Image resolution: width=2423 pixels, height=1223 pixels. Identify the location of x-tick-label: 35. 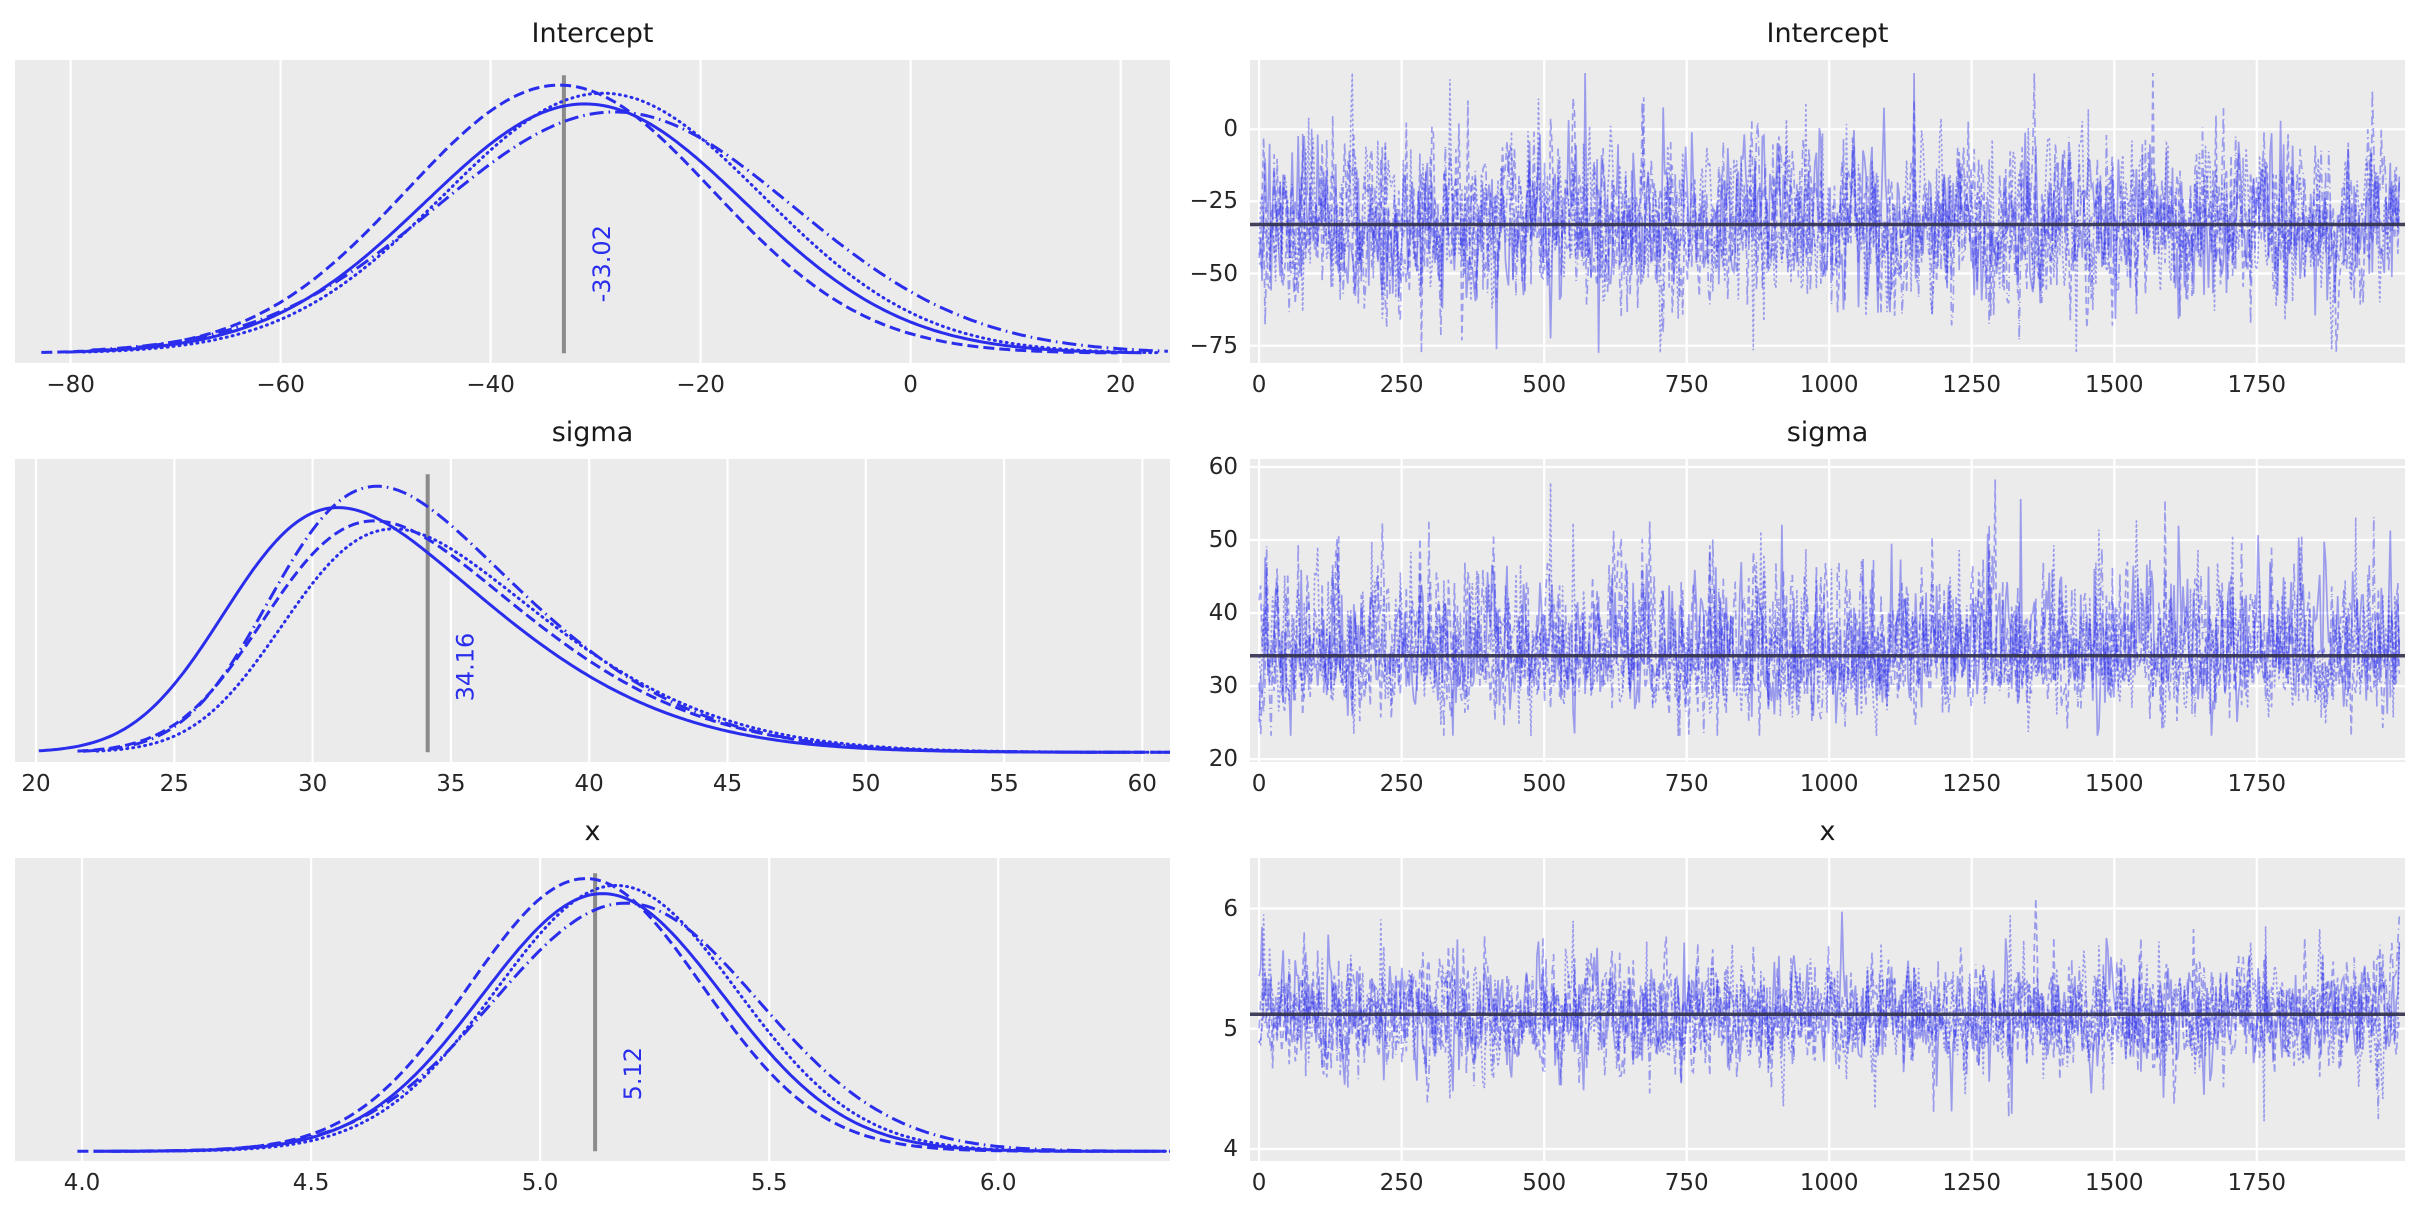
(451, 784).